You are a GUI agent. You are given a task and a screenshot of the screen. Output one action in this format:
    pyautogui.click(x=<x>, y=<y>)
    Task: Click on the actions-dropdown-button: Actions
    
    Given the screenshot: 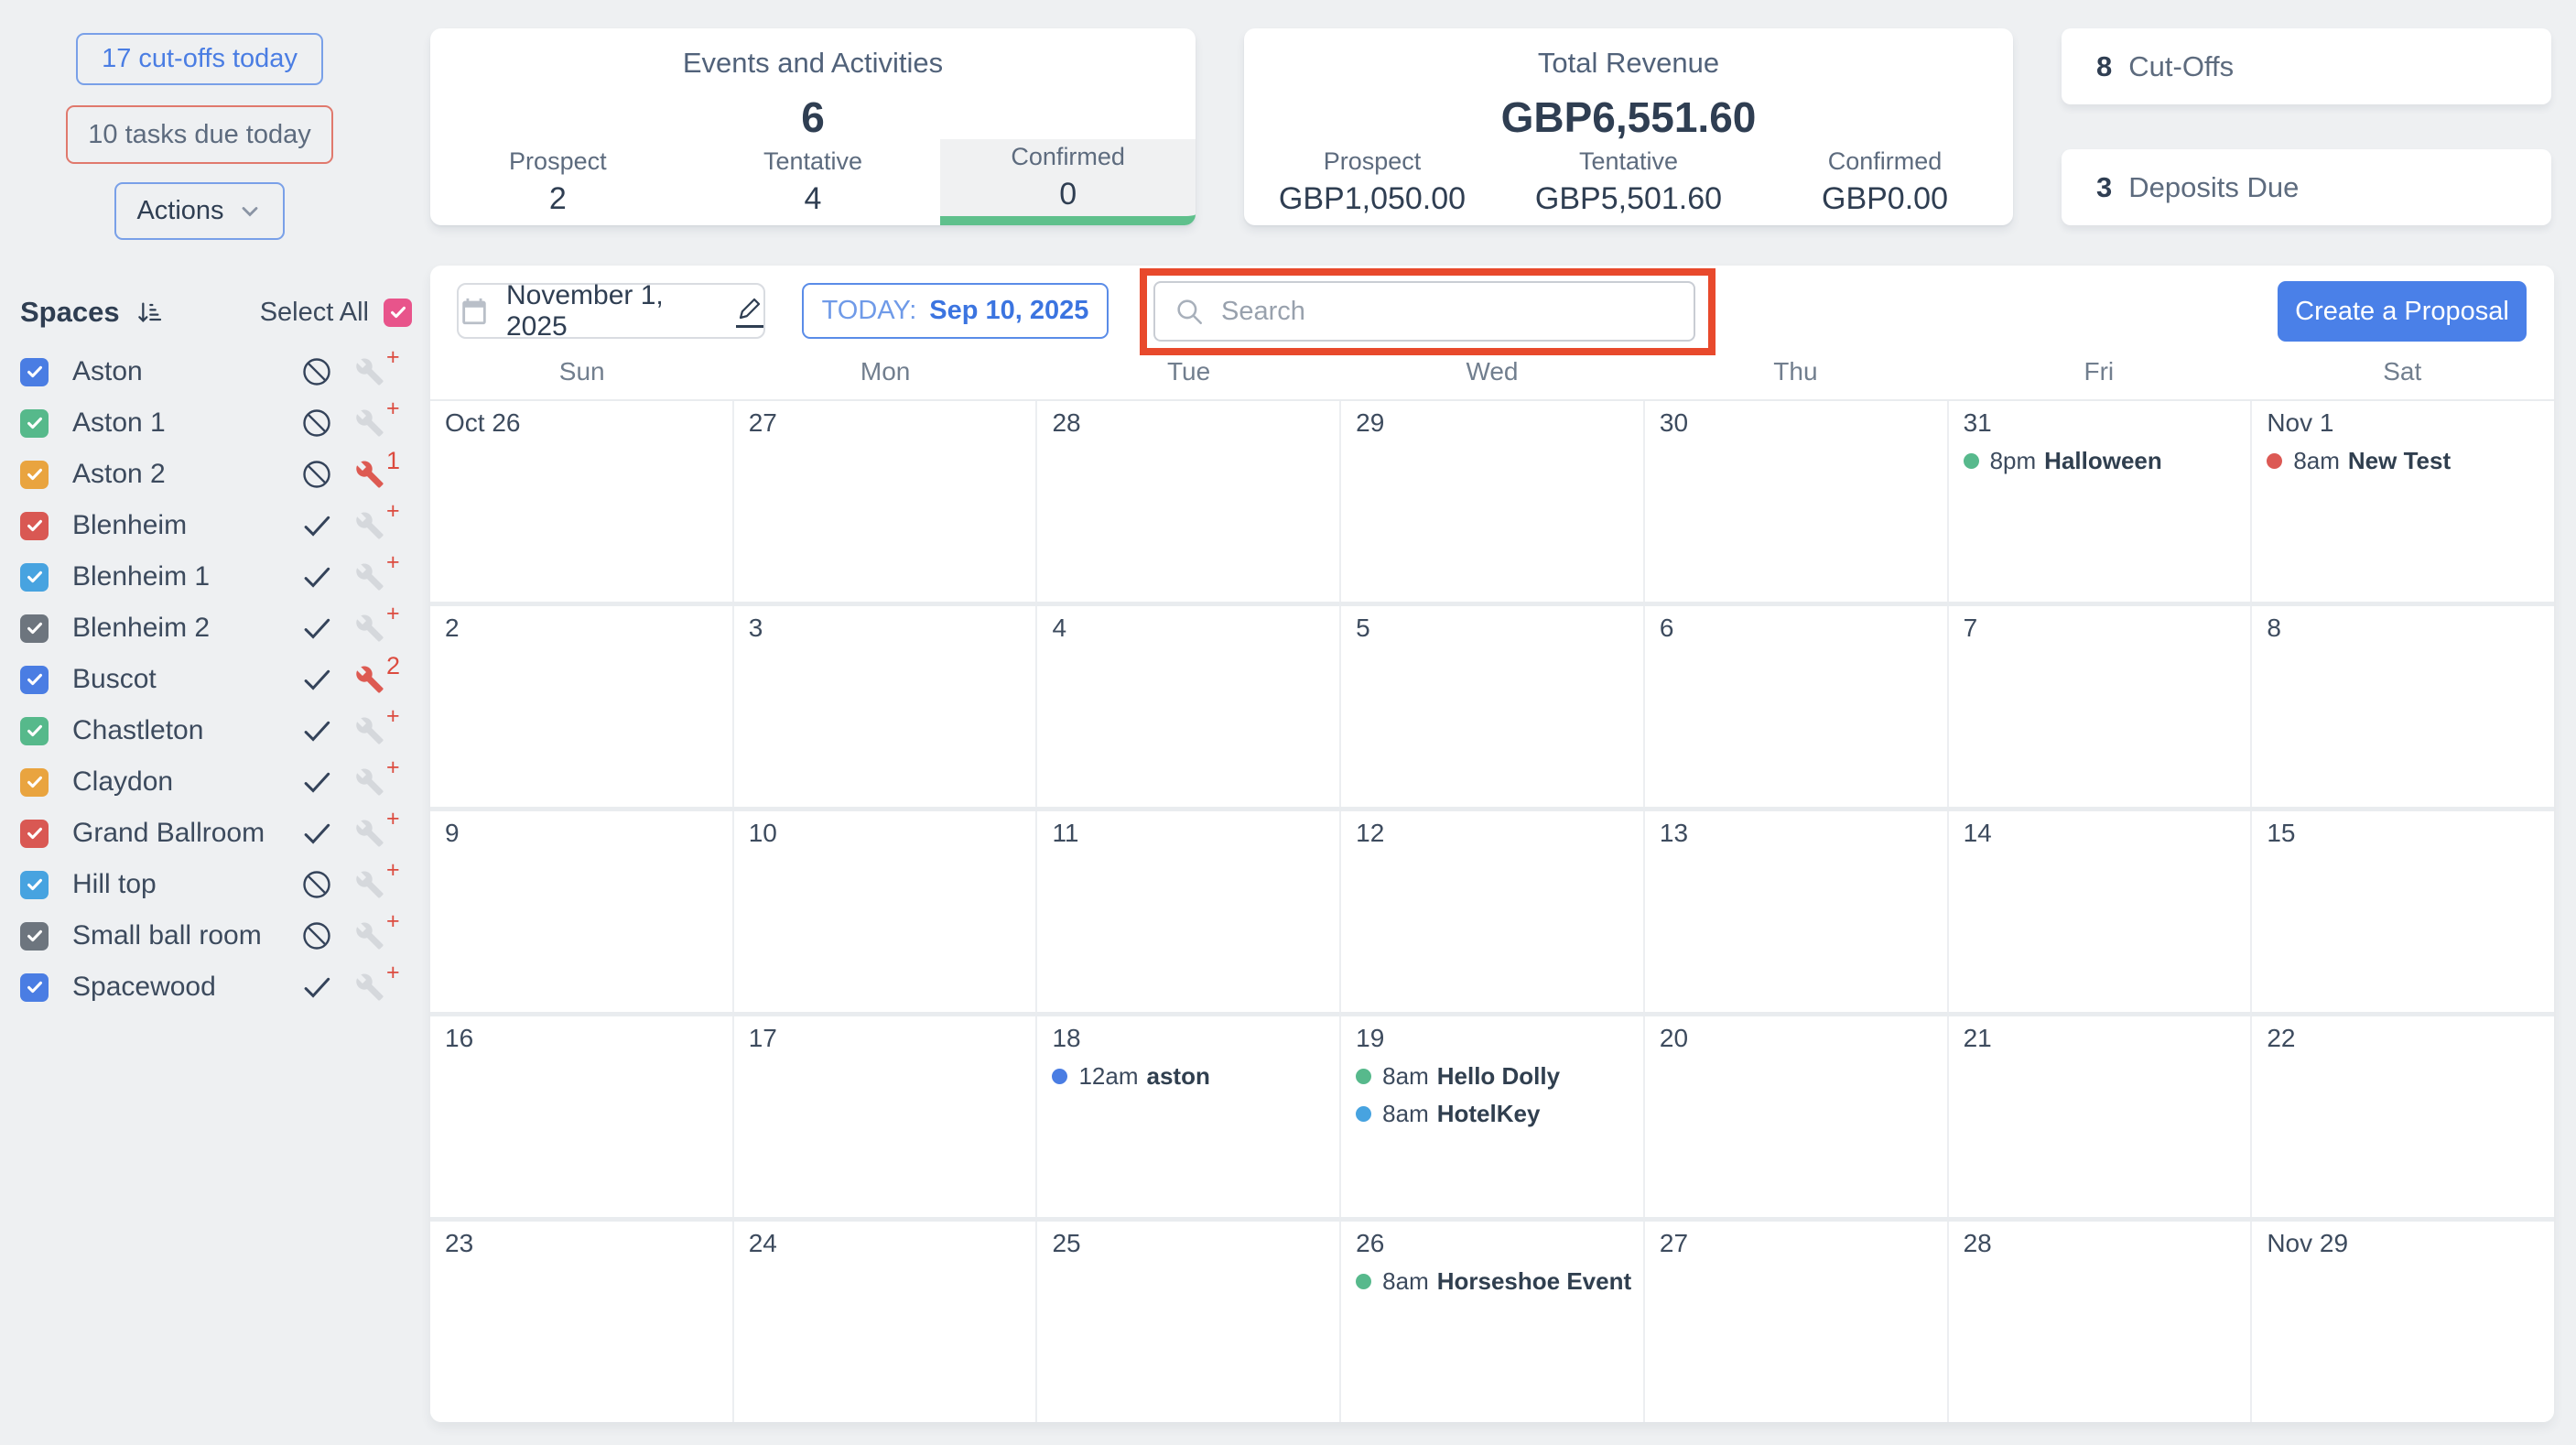 What is the action you would take?
    pyautogui.click(x=200, y=211)
    